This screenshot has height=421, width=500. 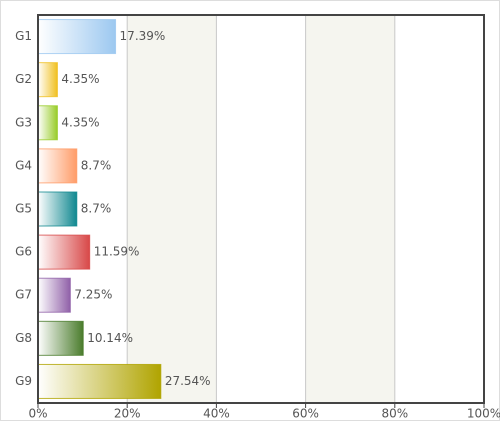 I want to click on x-tick-label: 40%, so click(x=216, y=414).